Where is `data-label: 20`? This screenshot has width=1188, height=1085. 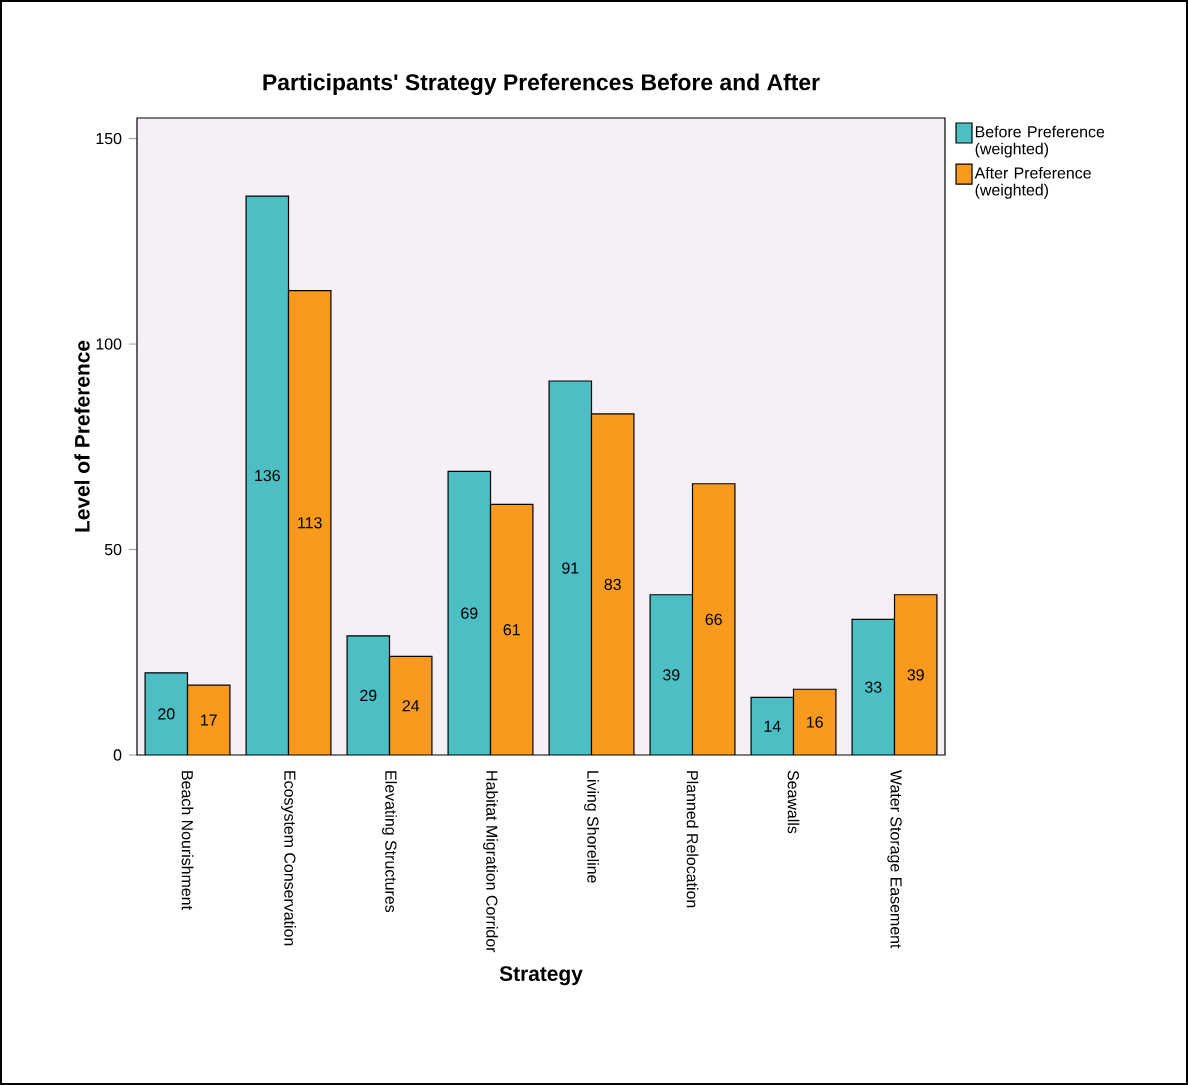 data-label: 20 is located at coordinates (166, 714).